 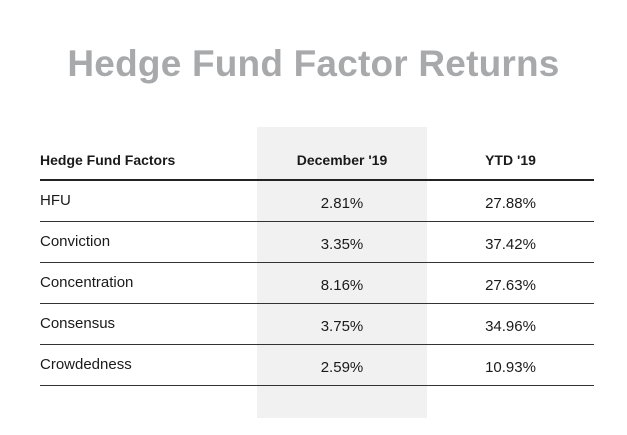 I want to click on december-value: 8.16%, so click(x=342, y=285).